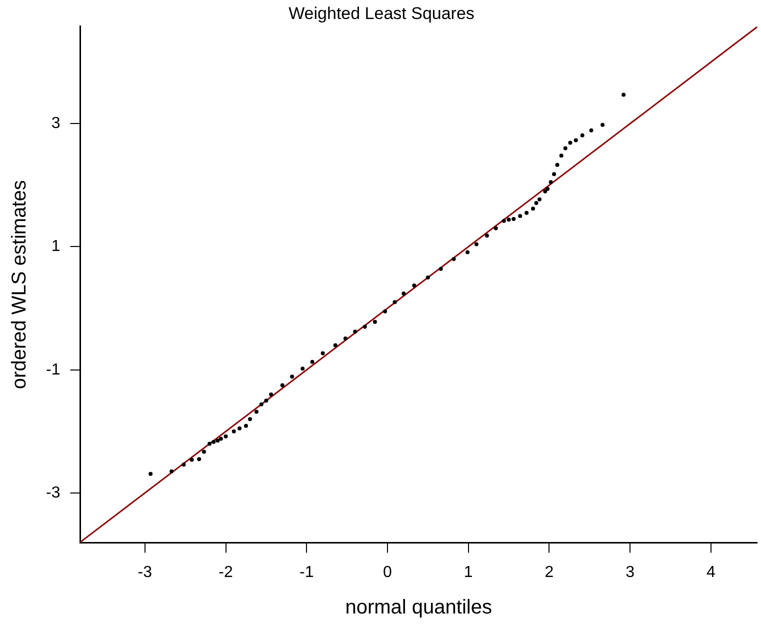 The height and width of the screenshot is (628, 761). What do you see at coordinates (711, 572) in the screenshot?
I see `x-tick-label: 4` at bounding box center [711, 572].